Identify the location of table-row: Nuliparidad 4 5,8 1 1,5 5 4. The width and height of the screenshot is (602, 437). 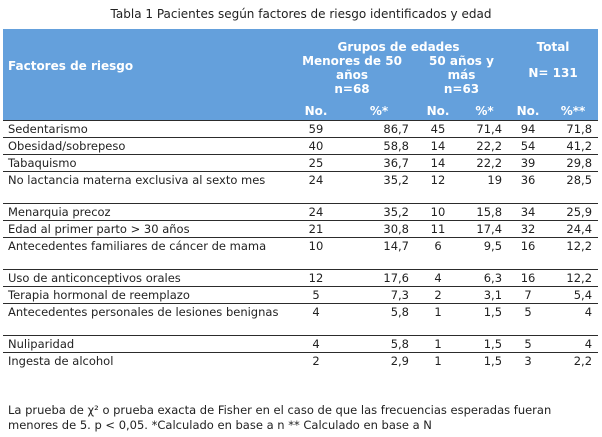
(301, 344).